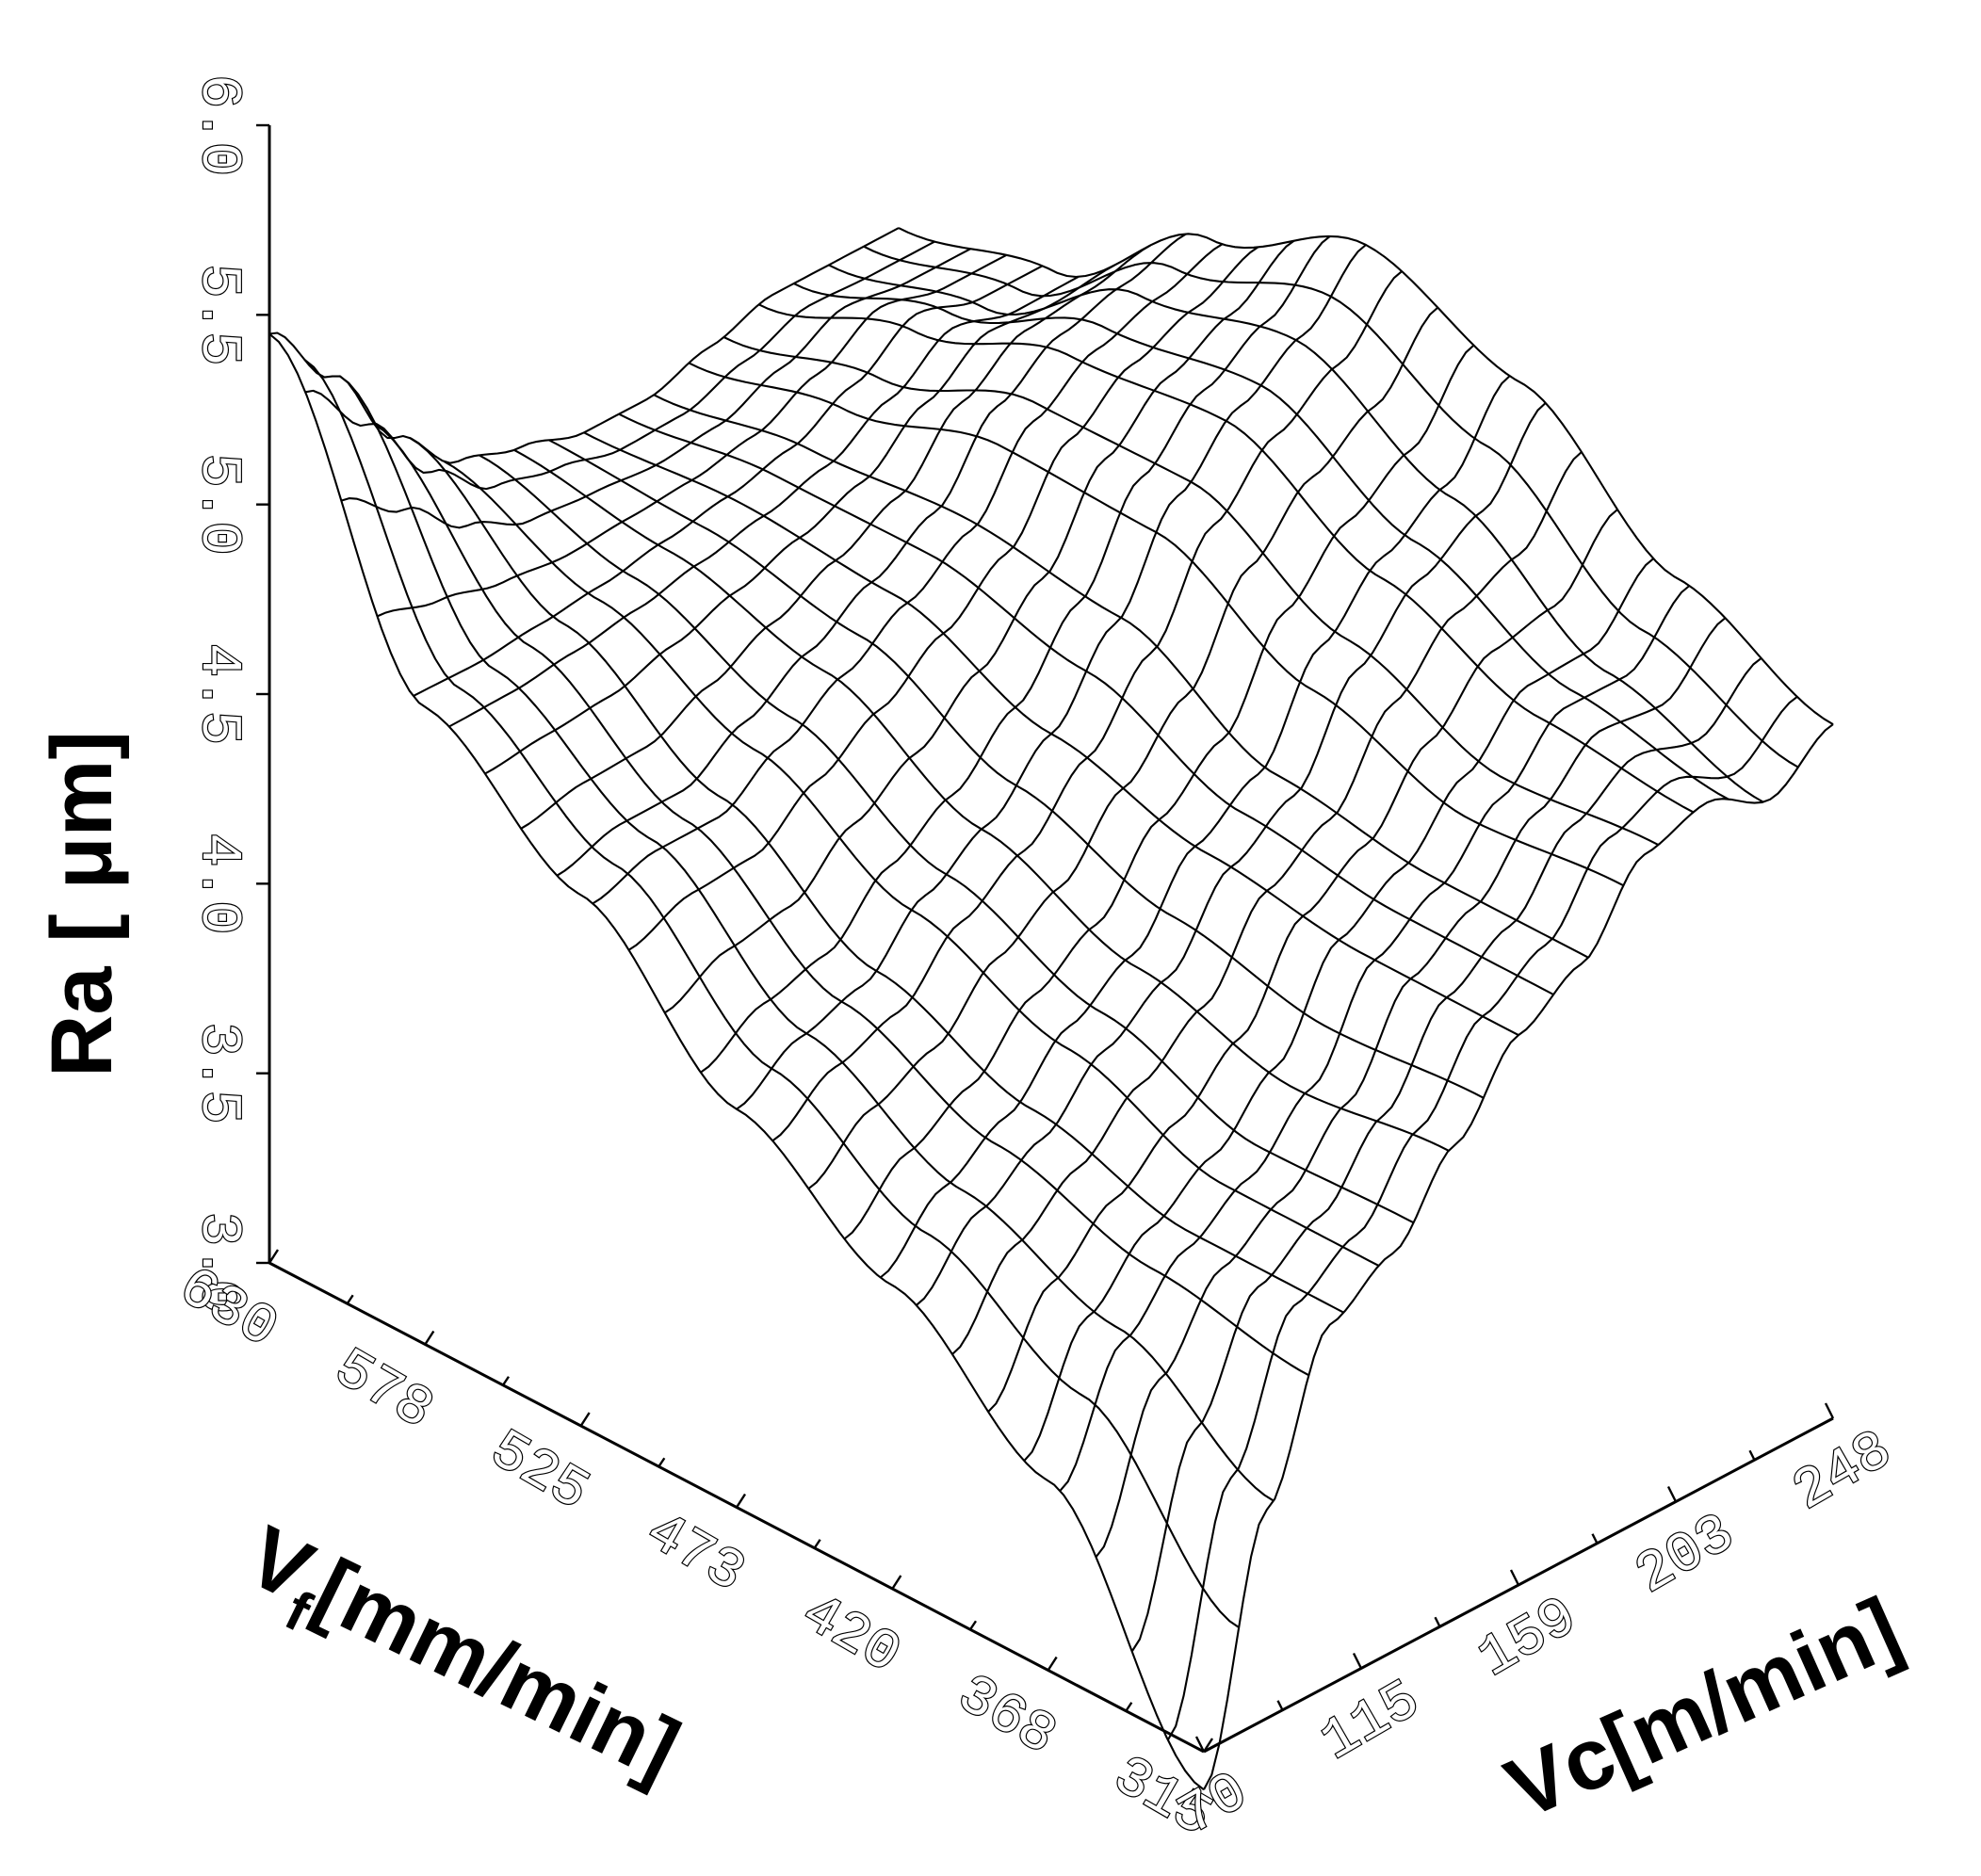 The width and height of the screenshot is (1981, 1876). What do you see at coordinates (218, 125) in the screenshot?
I see `z-tick-label: 6.0` at bounding box center [218, 125].